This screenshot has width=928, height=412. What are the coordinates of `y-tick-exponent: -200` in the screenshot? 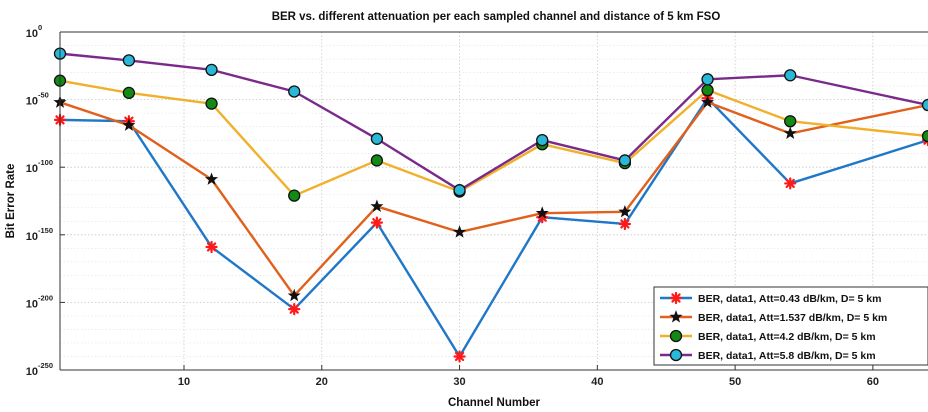 It's located at (45, 297).